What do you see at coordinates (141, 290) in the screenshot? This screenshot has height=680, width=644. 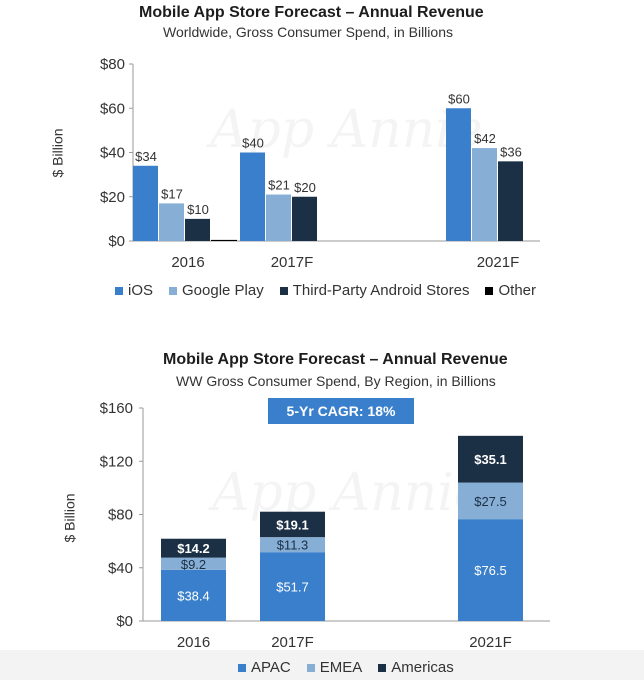 I see `legend-label: iOS` at bounding box center [141, 290].